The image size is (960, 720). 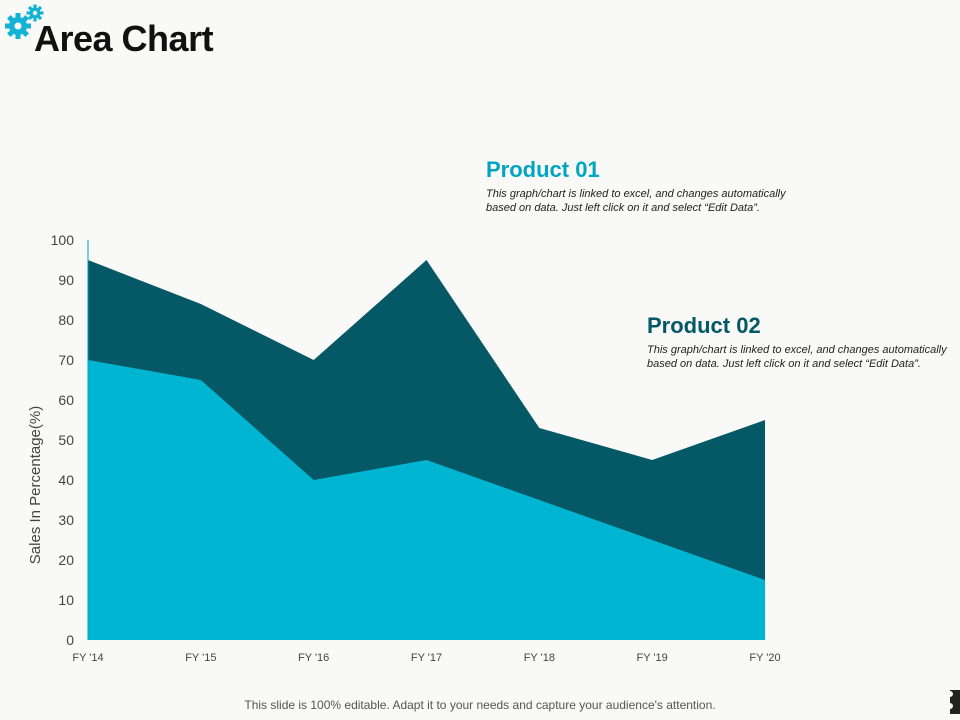 I want to click on y-tick-label: 70, so click(x=66, y=360).